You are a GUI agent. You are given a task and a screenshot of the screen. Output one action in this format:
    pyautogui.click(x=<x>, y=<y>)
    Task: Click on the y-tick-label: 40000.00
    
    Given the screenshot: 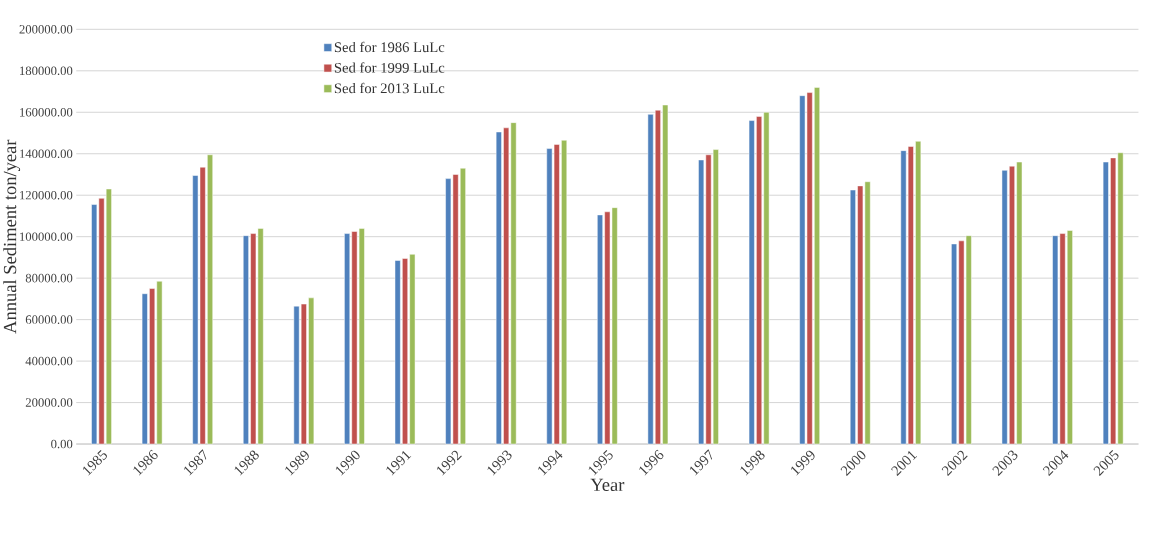 What is the action you would take?
    pyautogui.click(x=49, y=361)
    